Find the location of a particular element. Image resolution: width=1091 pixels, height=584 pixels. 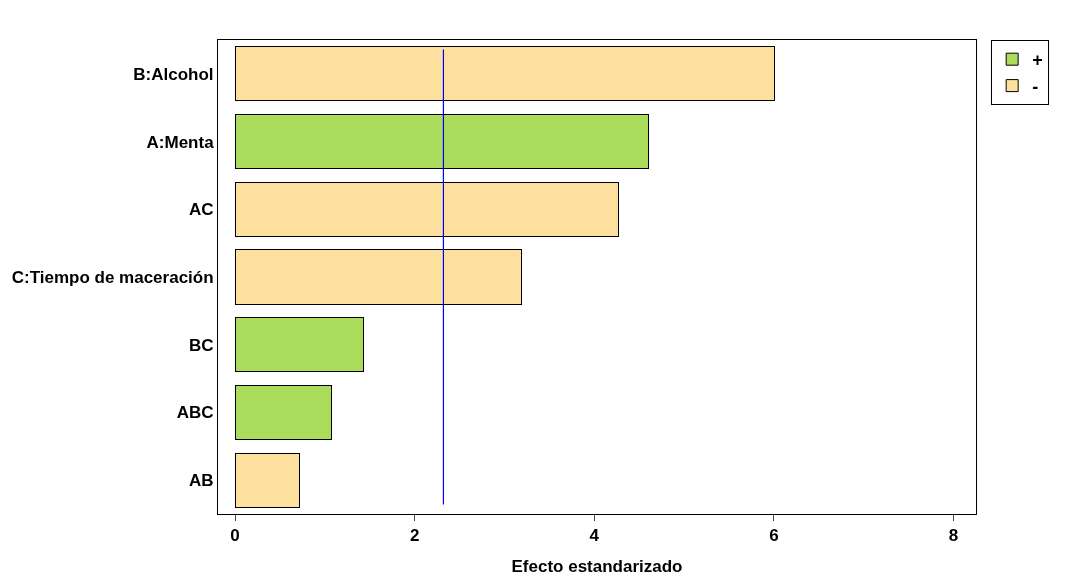

x-tick-label: 0 is located at coordinates (235, 536).